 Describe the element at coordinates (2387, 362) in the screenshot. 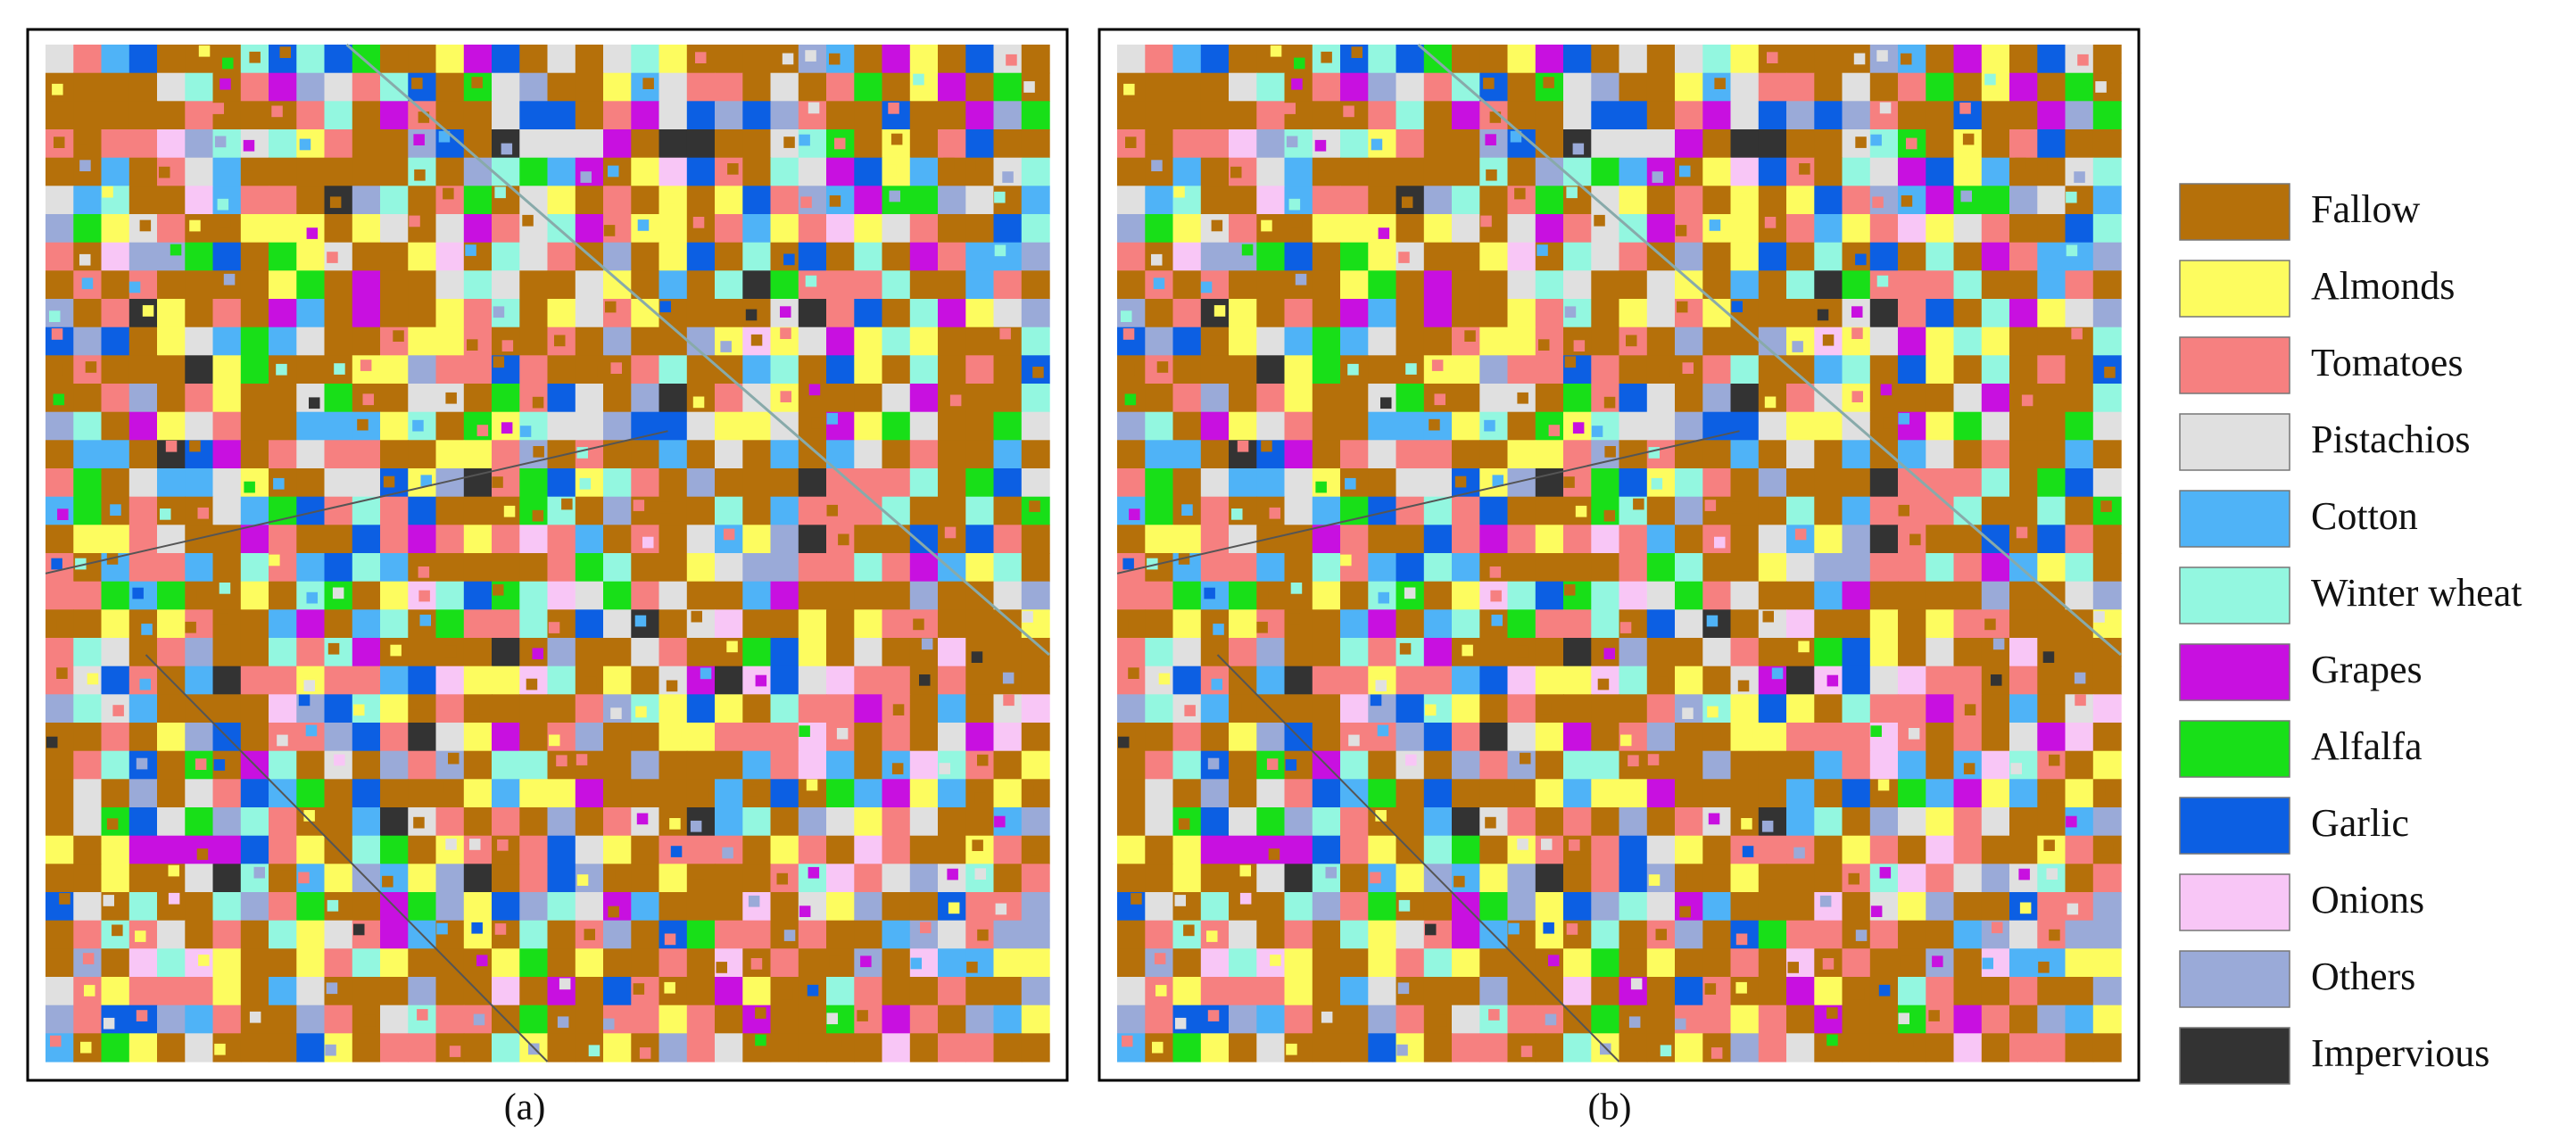

I see `legend-label: Tomatoes` at that location.